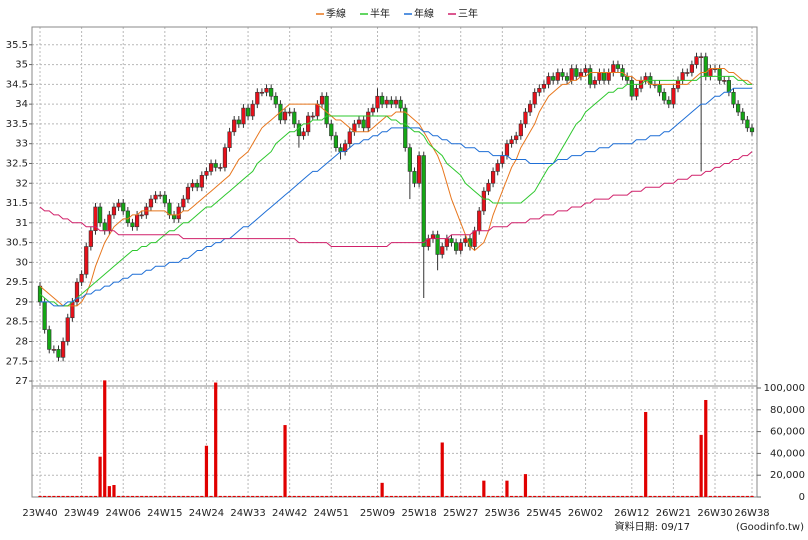  Describe the element at coordinates (39, 513) in the screenshot. I see `x-tick-label: 23W40` at that location.